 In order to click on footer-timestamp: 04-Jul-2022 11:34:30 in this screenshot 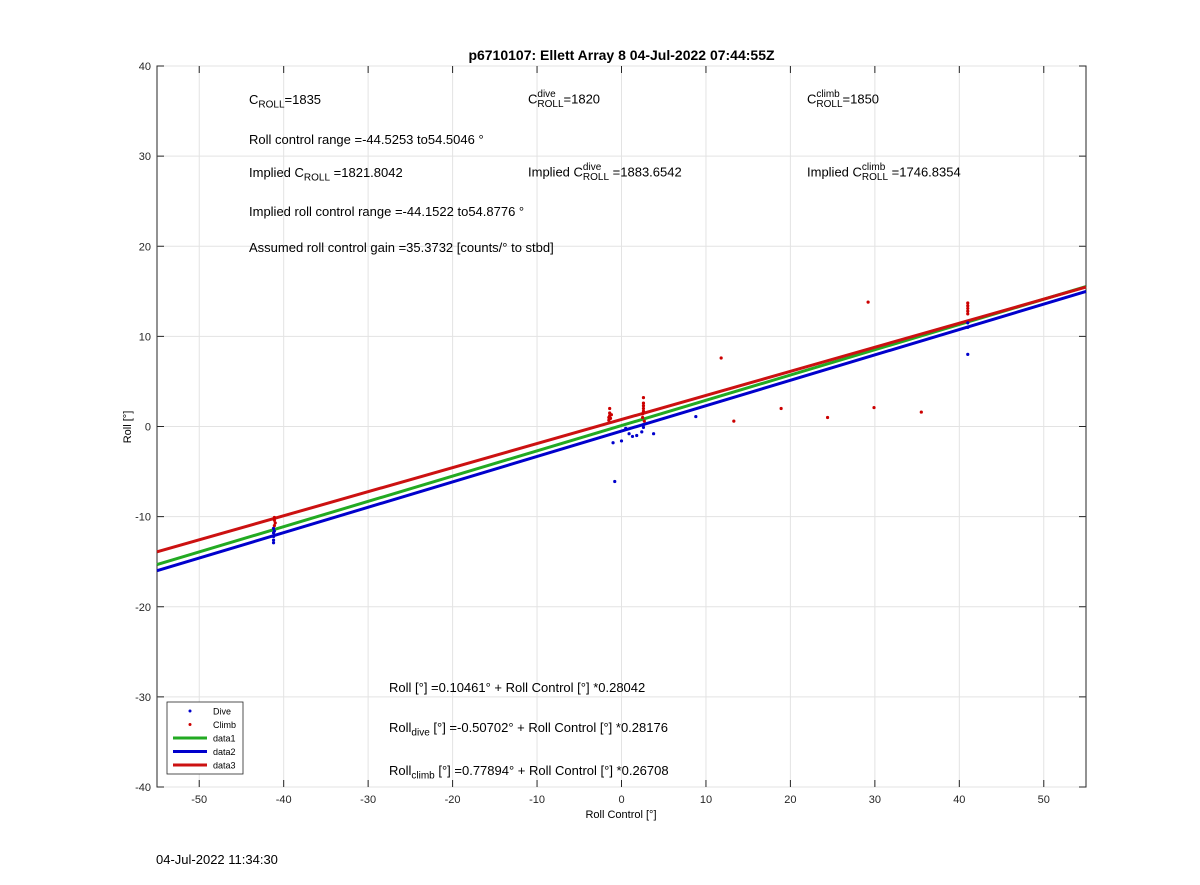, I will do `click(217, 859)`.